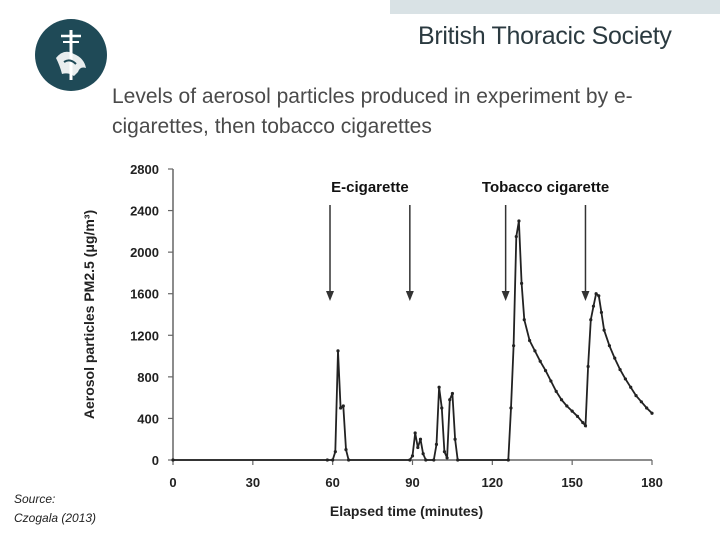  Describe the element at coordinates (332, 482) in the screenshot. I see `x-tick-label: 60` at that location.